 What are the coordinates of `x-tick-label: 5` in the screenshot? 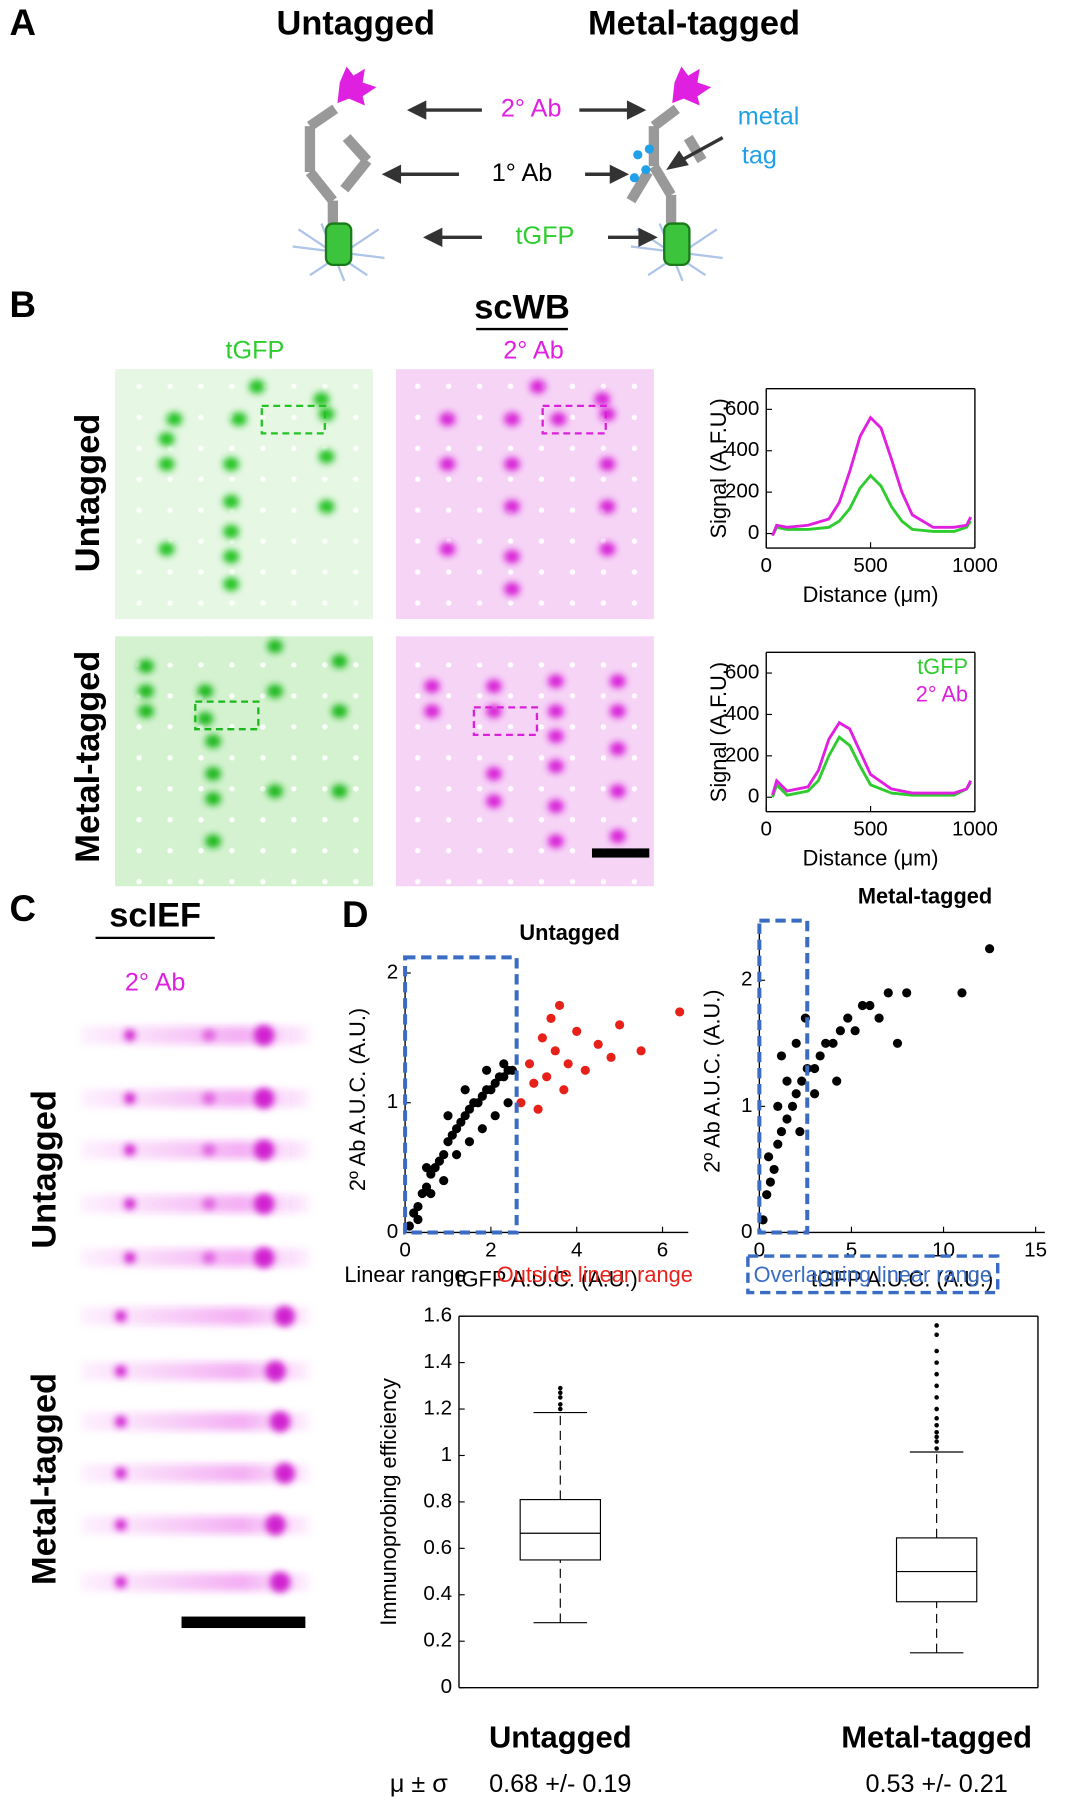 It's located at (851, 1249).